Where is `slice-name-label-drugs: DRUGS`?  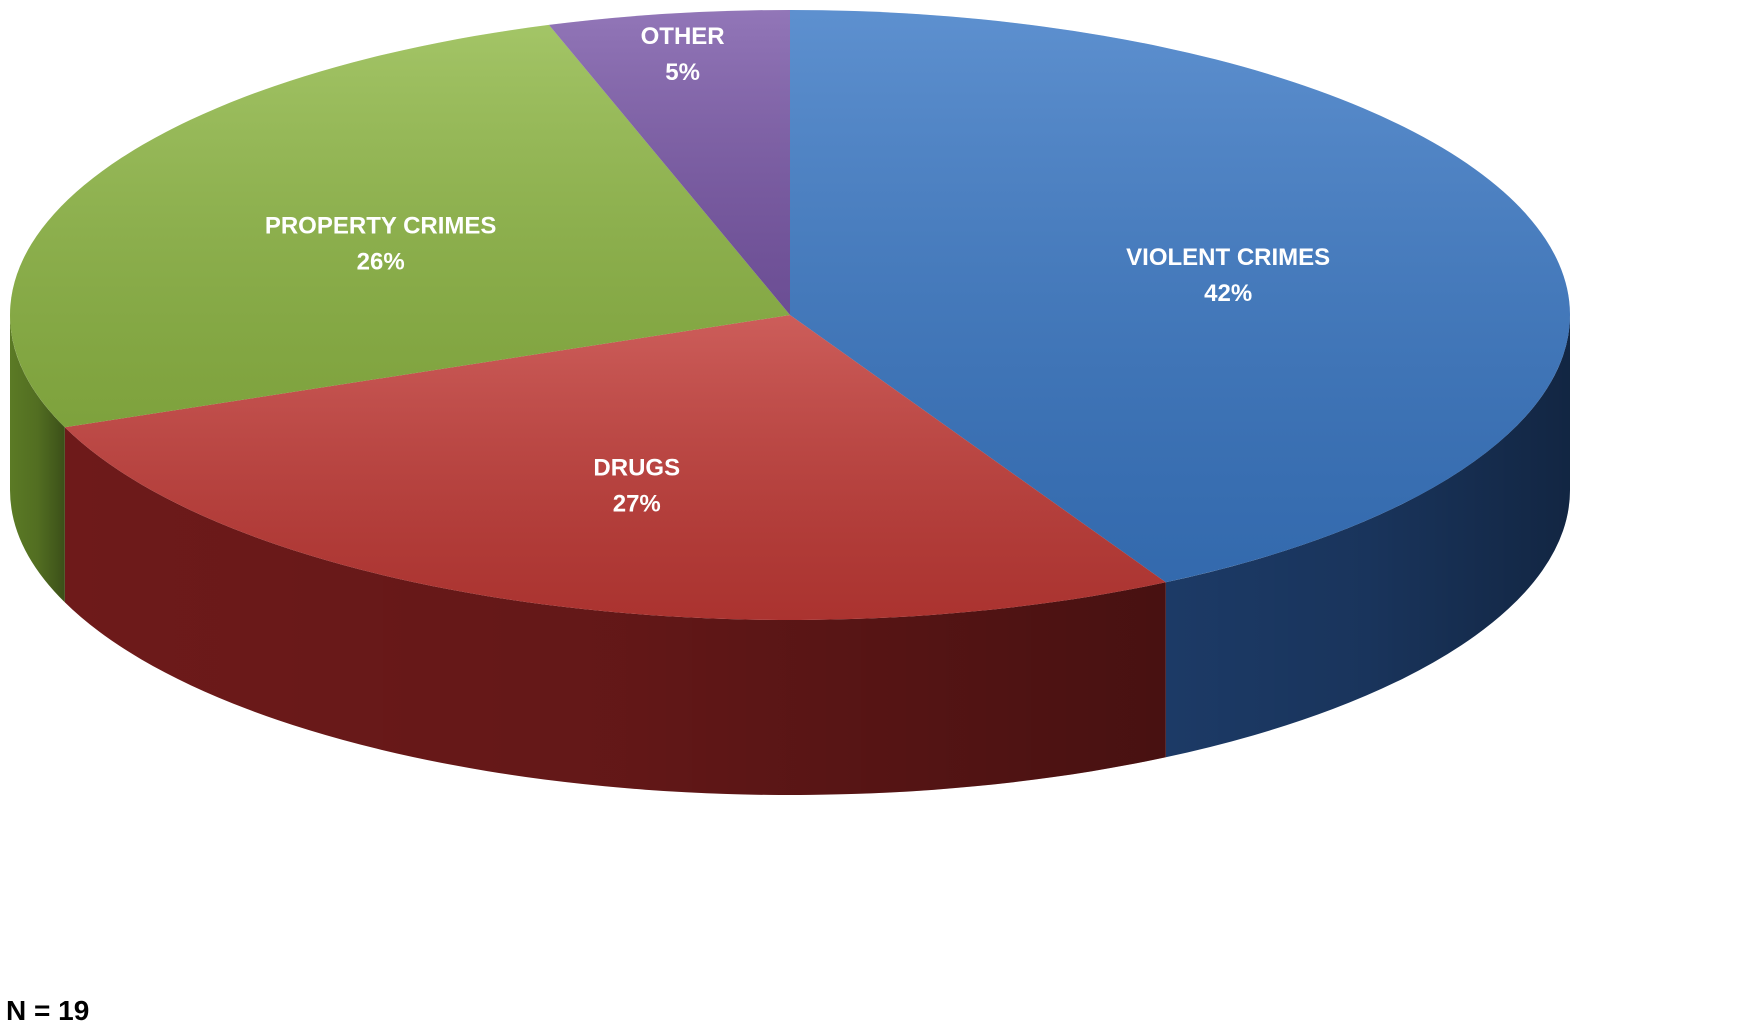 slice-name-label-drugs: DRUGS is located at coordinates (636, 467).